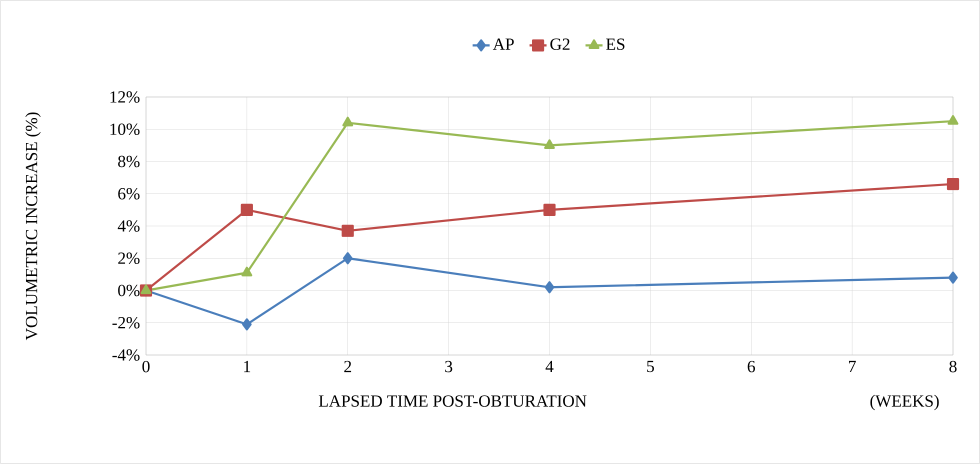  I want to click on x-tick-label: 8, so click(953, 366).